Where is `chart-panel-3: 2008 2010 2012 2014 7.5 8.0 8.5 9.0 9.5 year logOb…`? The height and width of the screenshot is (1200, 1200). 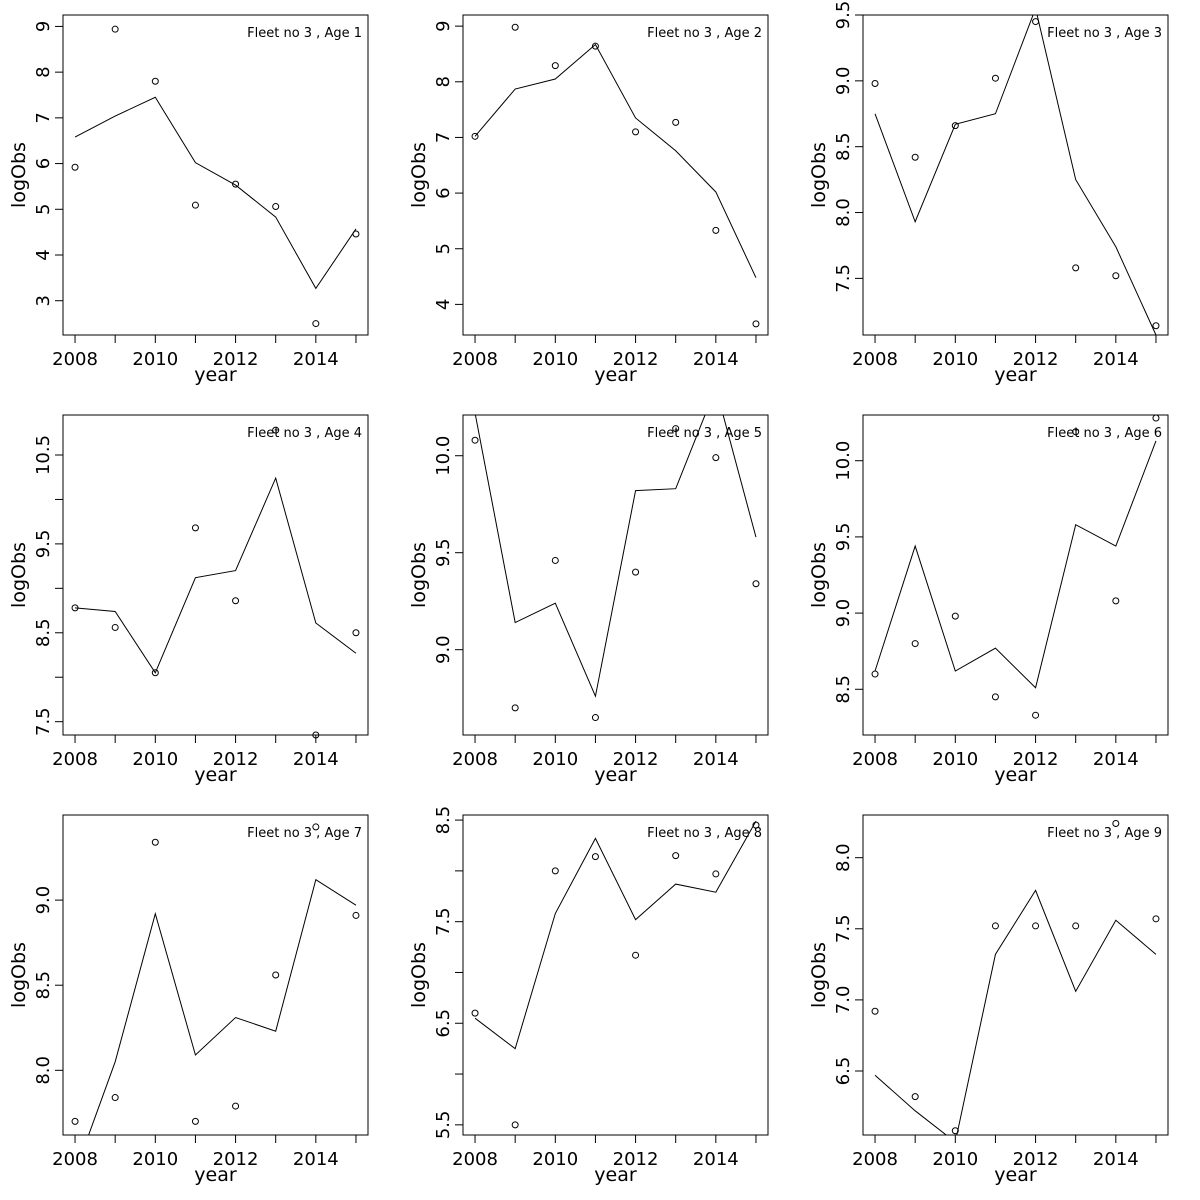 chart-panel-3: 2008 2010 2012 2014 7.5 8.0 8.5 9.0 9.5 year logOb… is located at coordinates (988, 193).